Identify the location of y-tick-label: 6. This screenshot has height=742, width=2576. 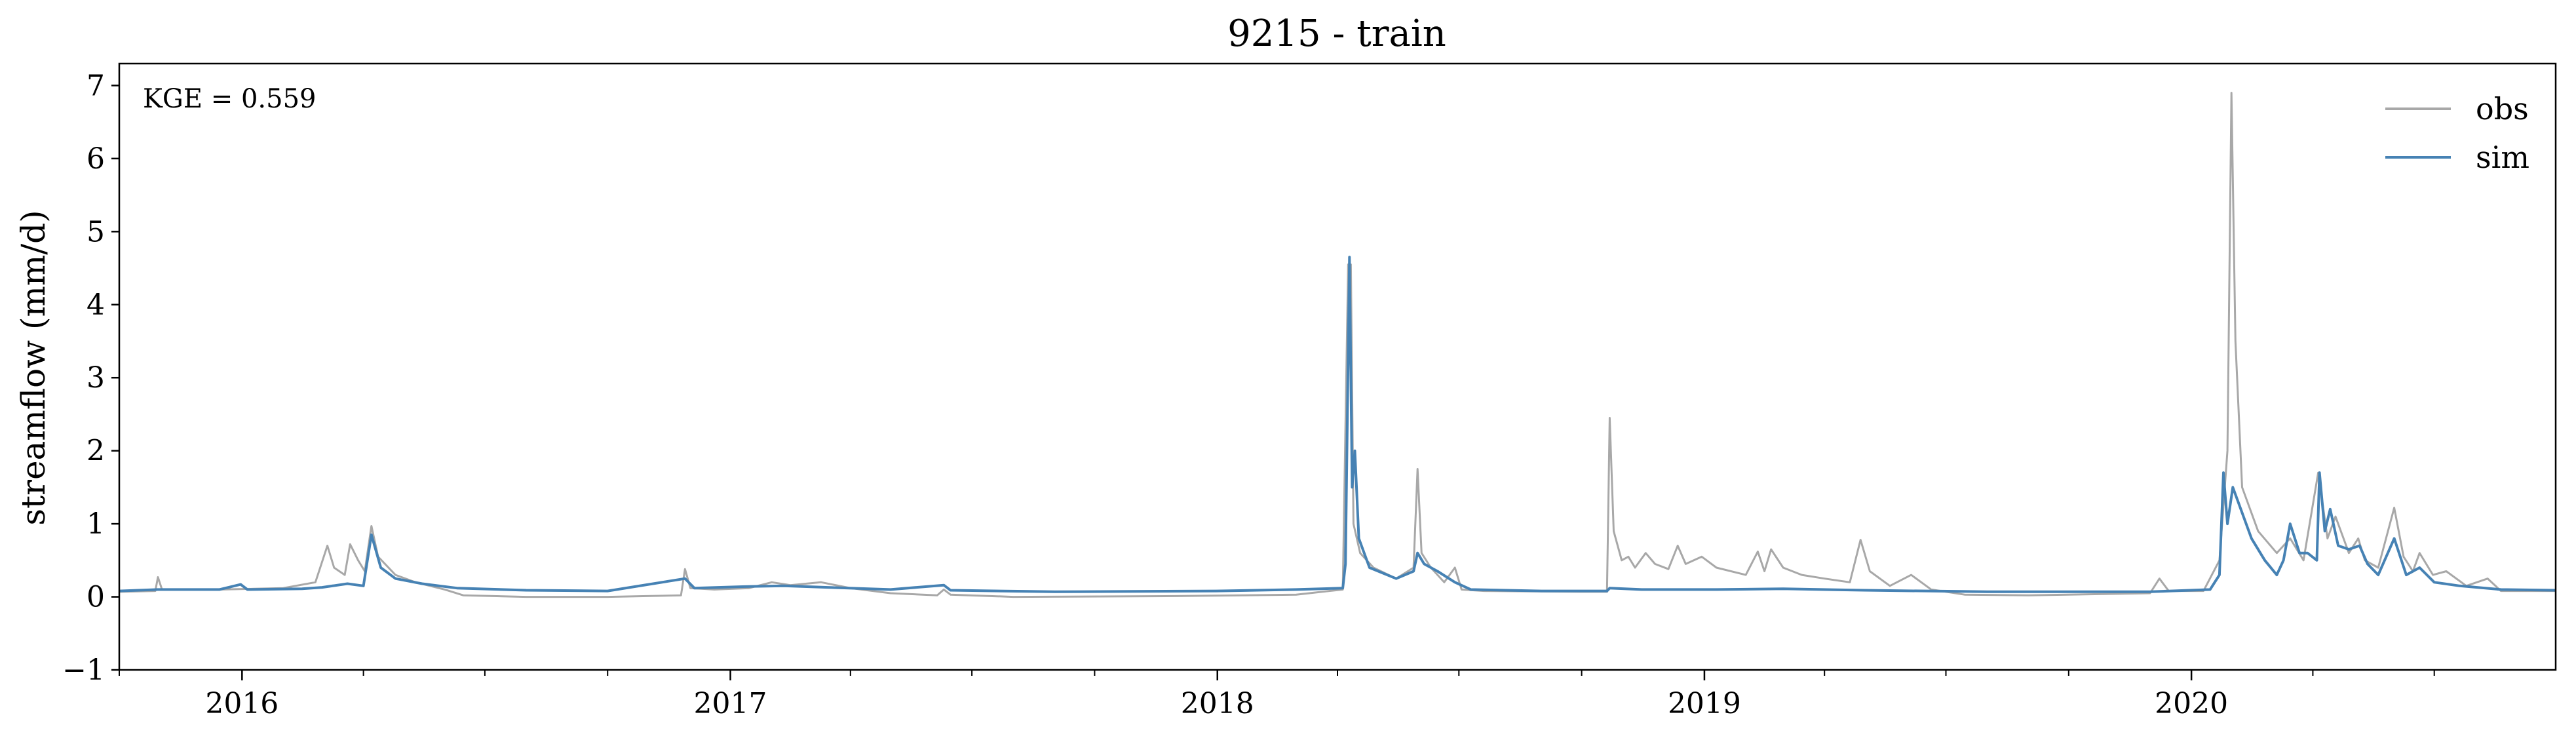
(96, 159).